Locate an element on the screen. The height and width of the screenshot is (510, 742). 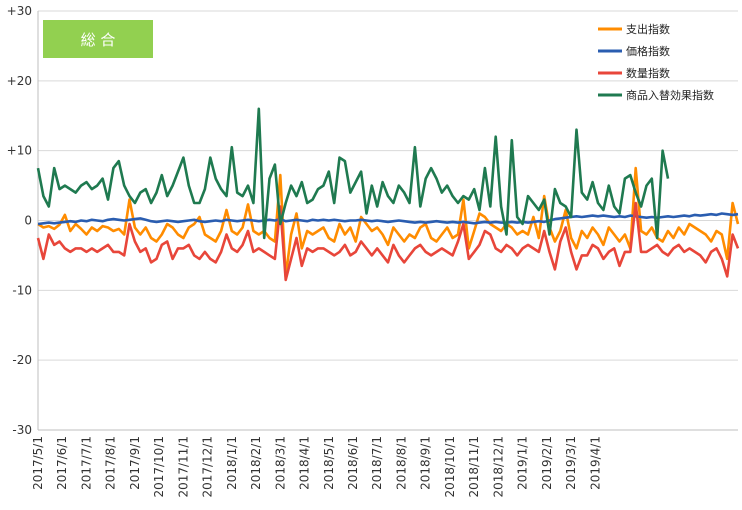
x-tick-label: 2018/8/1 is located at coordinates (401, 463).